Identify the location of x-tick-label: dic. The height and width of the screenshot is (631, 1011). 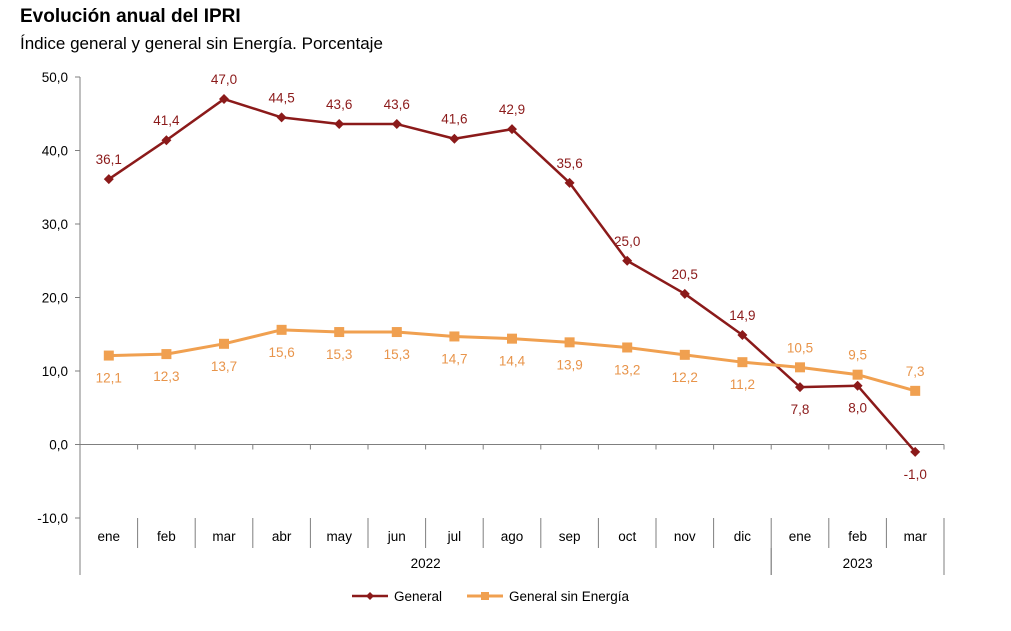
(743, 536).